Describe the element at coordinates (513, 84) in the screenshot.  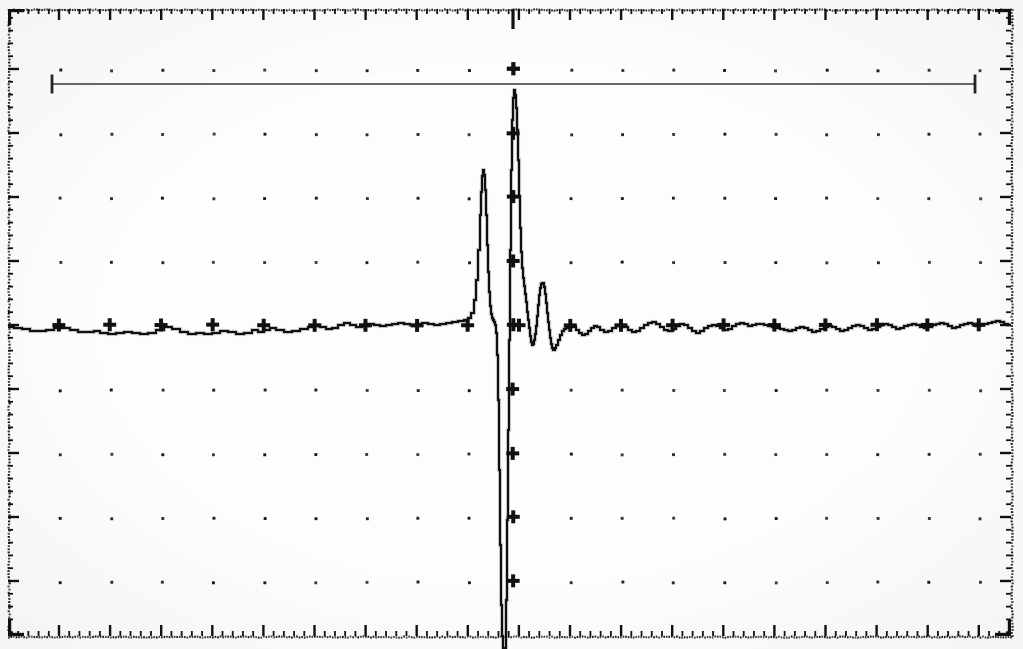
I see `measurement-cursor-bar` at that location.